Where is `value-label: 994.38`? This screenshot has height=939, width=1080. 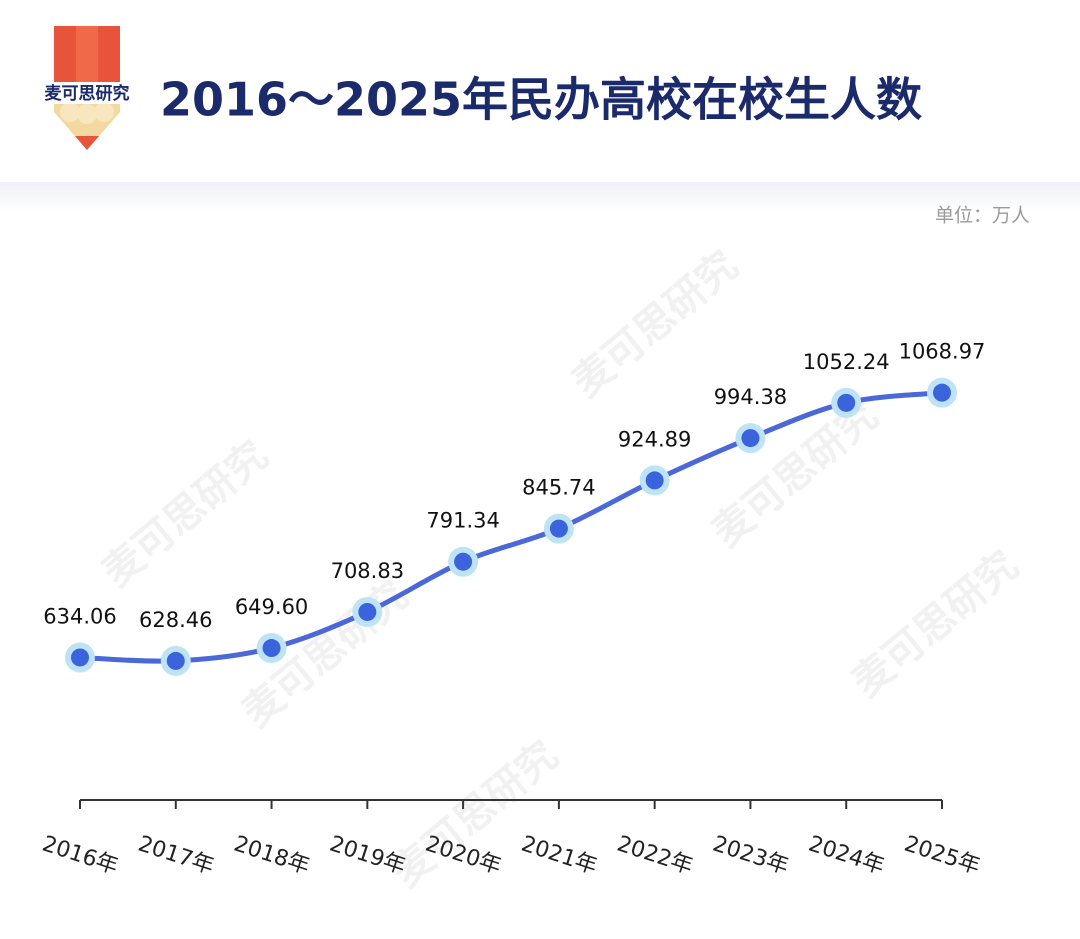
value-label: 994.38 is located at coordinates (750, 397).